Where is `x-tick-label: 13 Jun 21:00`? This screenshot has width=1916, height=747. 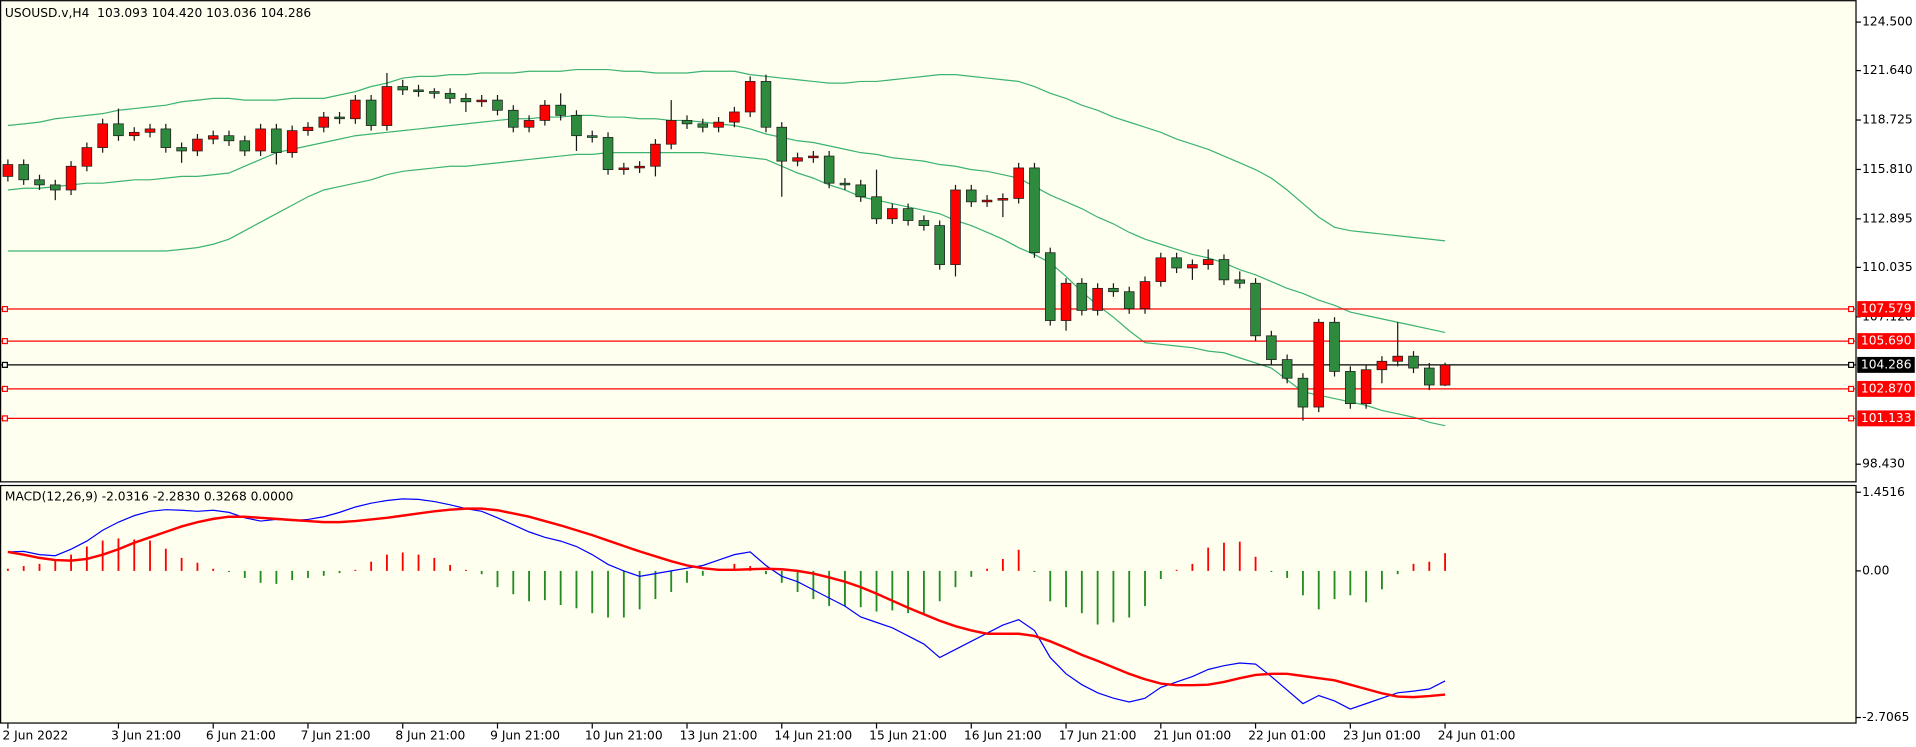 x-tick-label: 13 Jun 21:00 is located at coordinates (719, 735).